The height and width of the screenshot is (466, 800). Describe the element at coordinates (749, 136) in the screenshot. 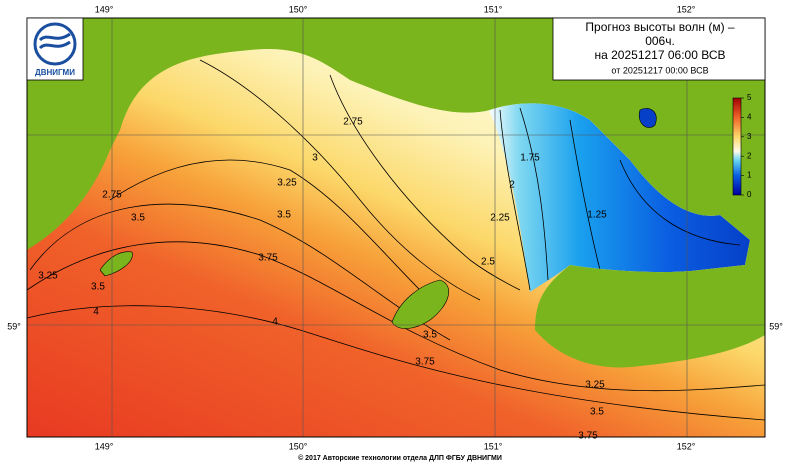

I see `colorbar-label: 3` at that location.